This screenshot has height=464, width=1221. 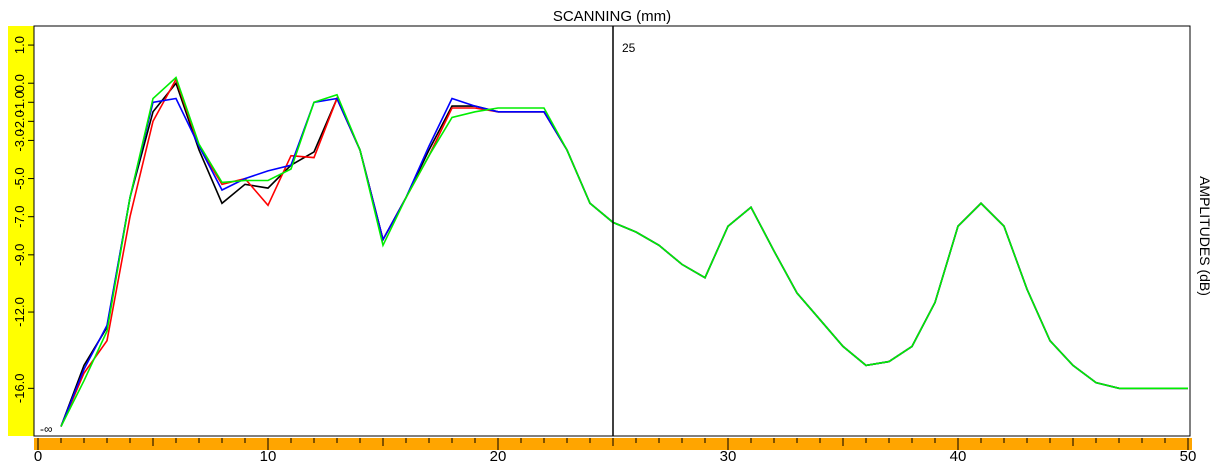 I want to click on x-tick-label: 20, so click(x=498, y=456).